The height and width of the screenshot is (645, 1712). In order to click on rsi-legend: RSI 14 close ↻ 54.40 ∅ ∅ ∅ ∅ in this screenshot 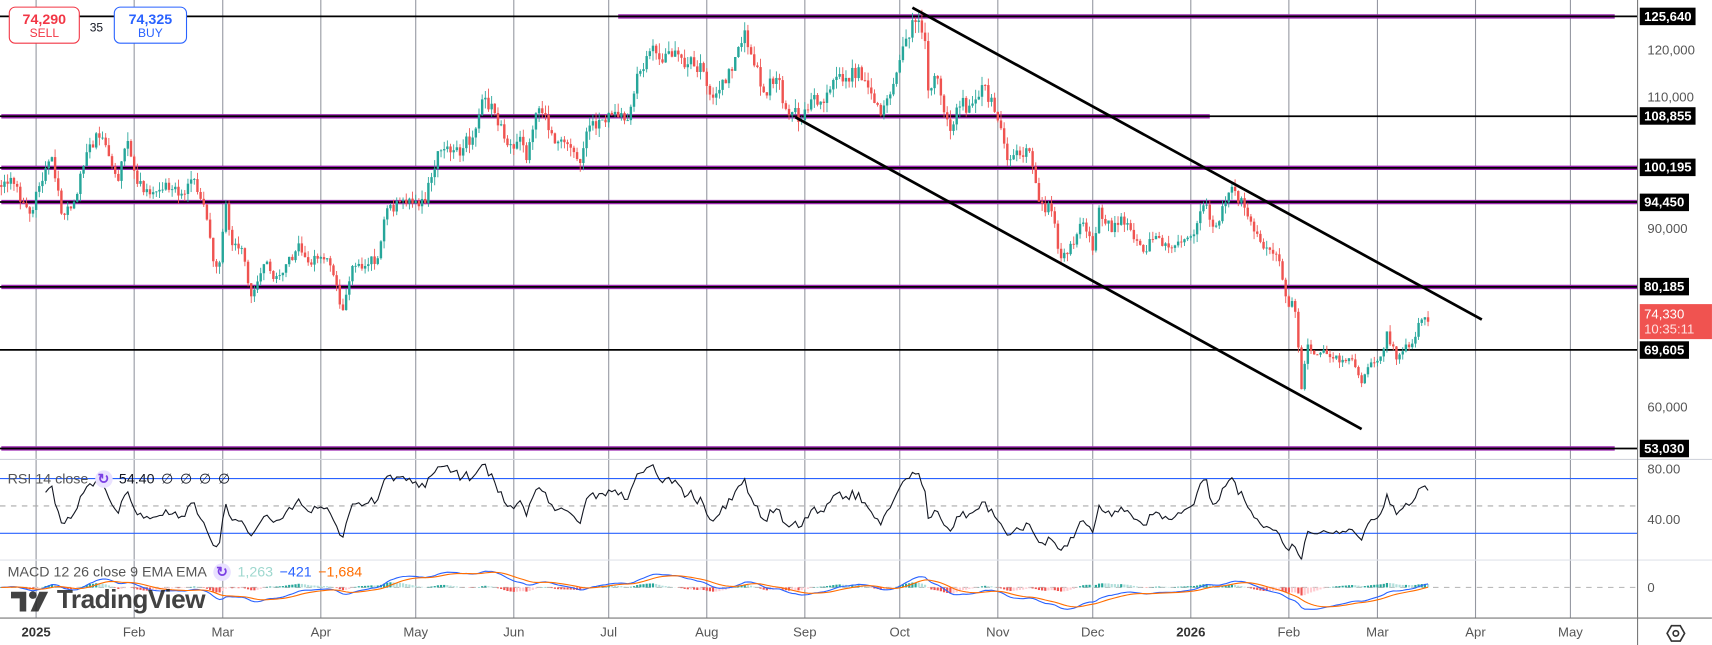, I will do `click(119, 479)`.